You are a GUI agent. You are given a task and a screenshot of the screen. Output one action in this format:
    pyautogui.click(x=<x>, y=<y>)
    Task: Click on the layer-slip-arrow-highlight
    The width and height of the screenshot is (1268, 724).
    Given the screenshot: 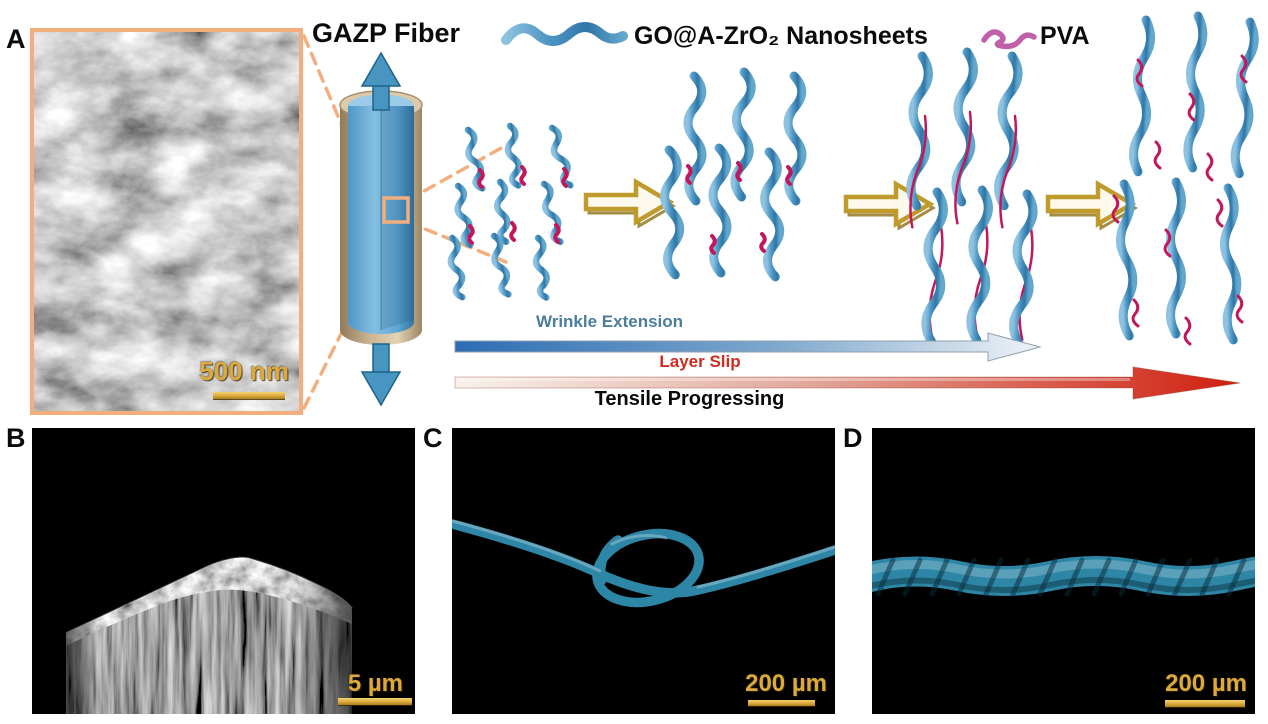 What is the action you would take?
    pyautogui.click(x=795, y=379)
    